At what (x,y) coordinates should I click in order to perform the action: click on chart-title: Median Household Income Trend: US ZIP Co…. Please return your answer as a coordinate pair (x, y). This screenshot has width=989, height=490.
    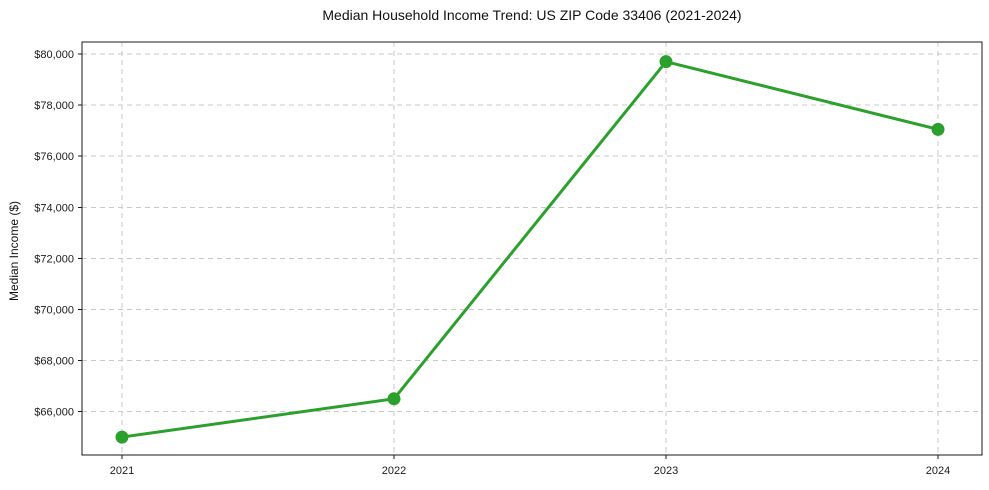
    Looking at the image, I should click on (532, 15).